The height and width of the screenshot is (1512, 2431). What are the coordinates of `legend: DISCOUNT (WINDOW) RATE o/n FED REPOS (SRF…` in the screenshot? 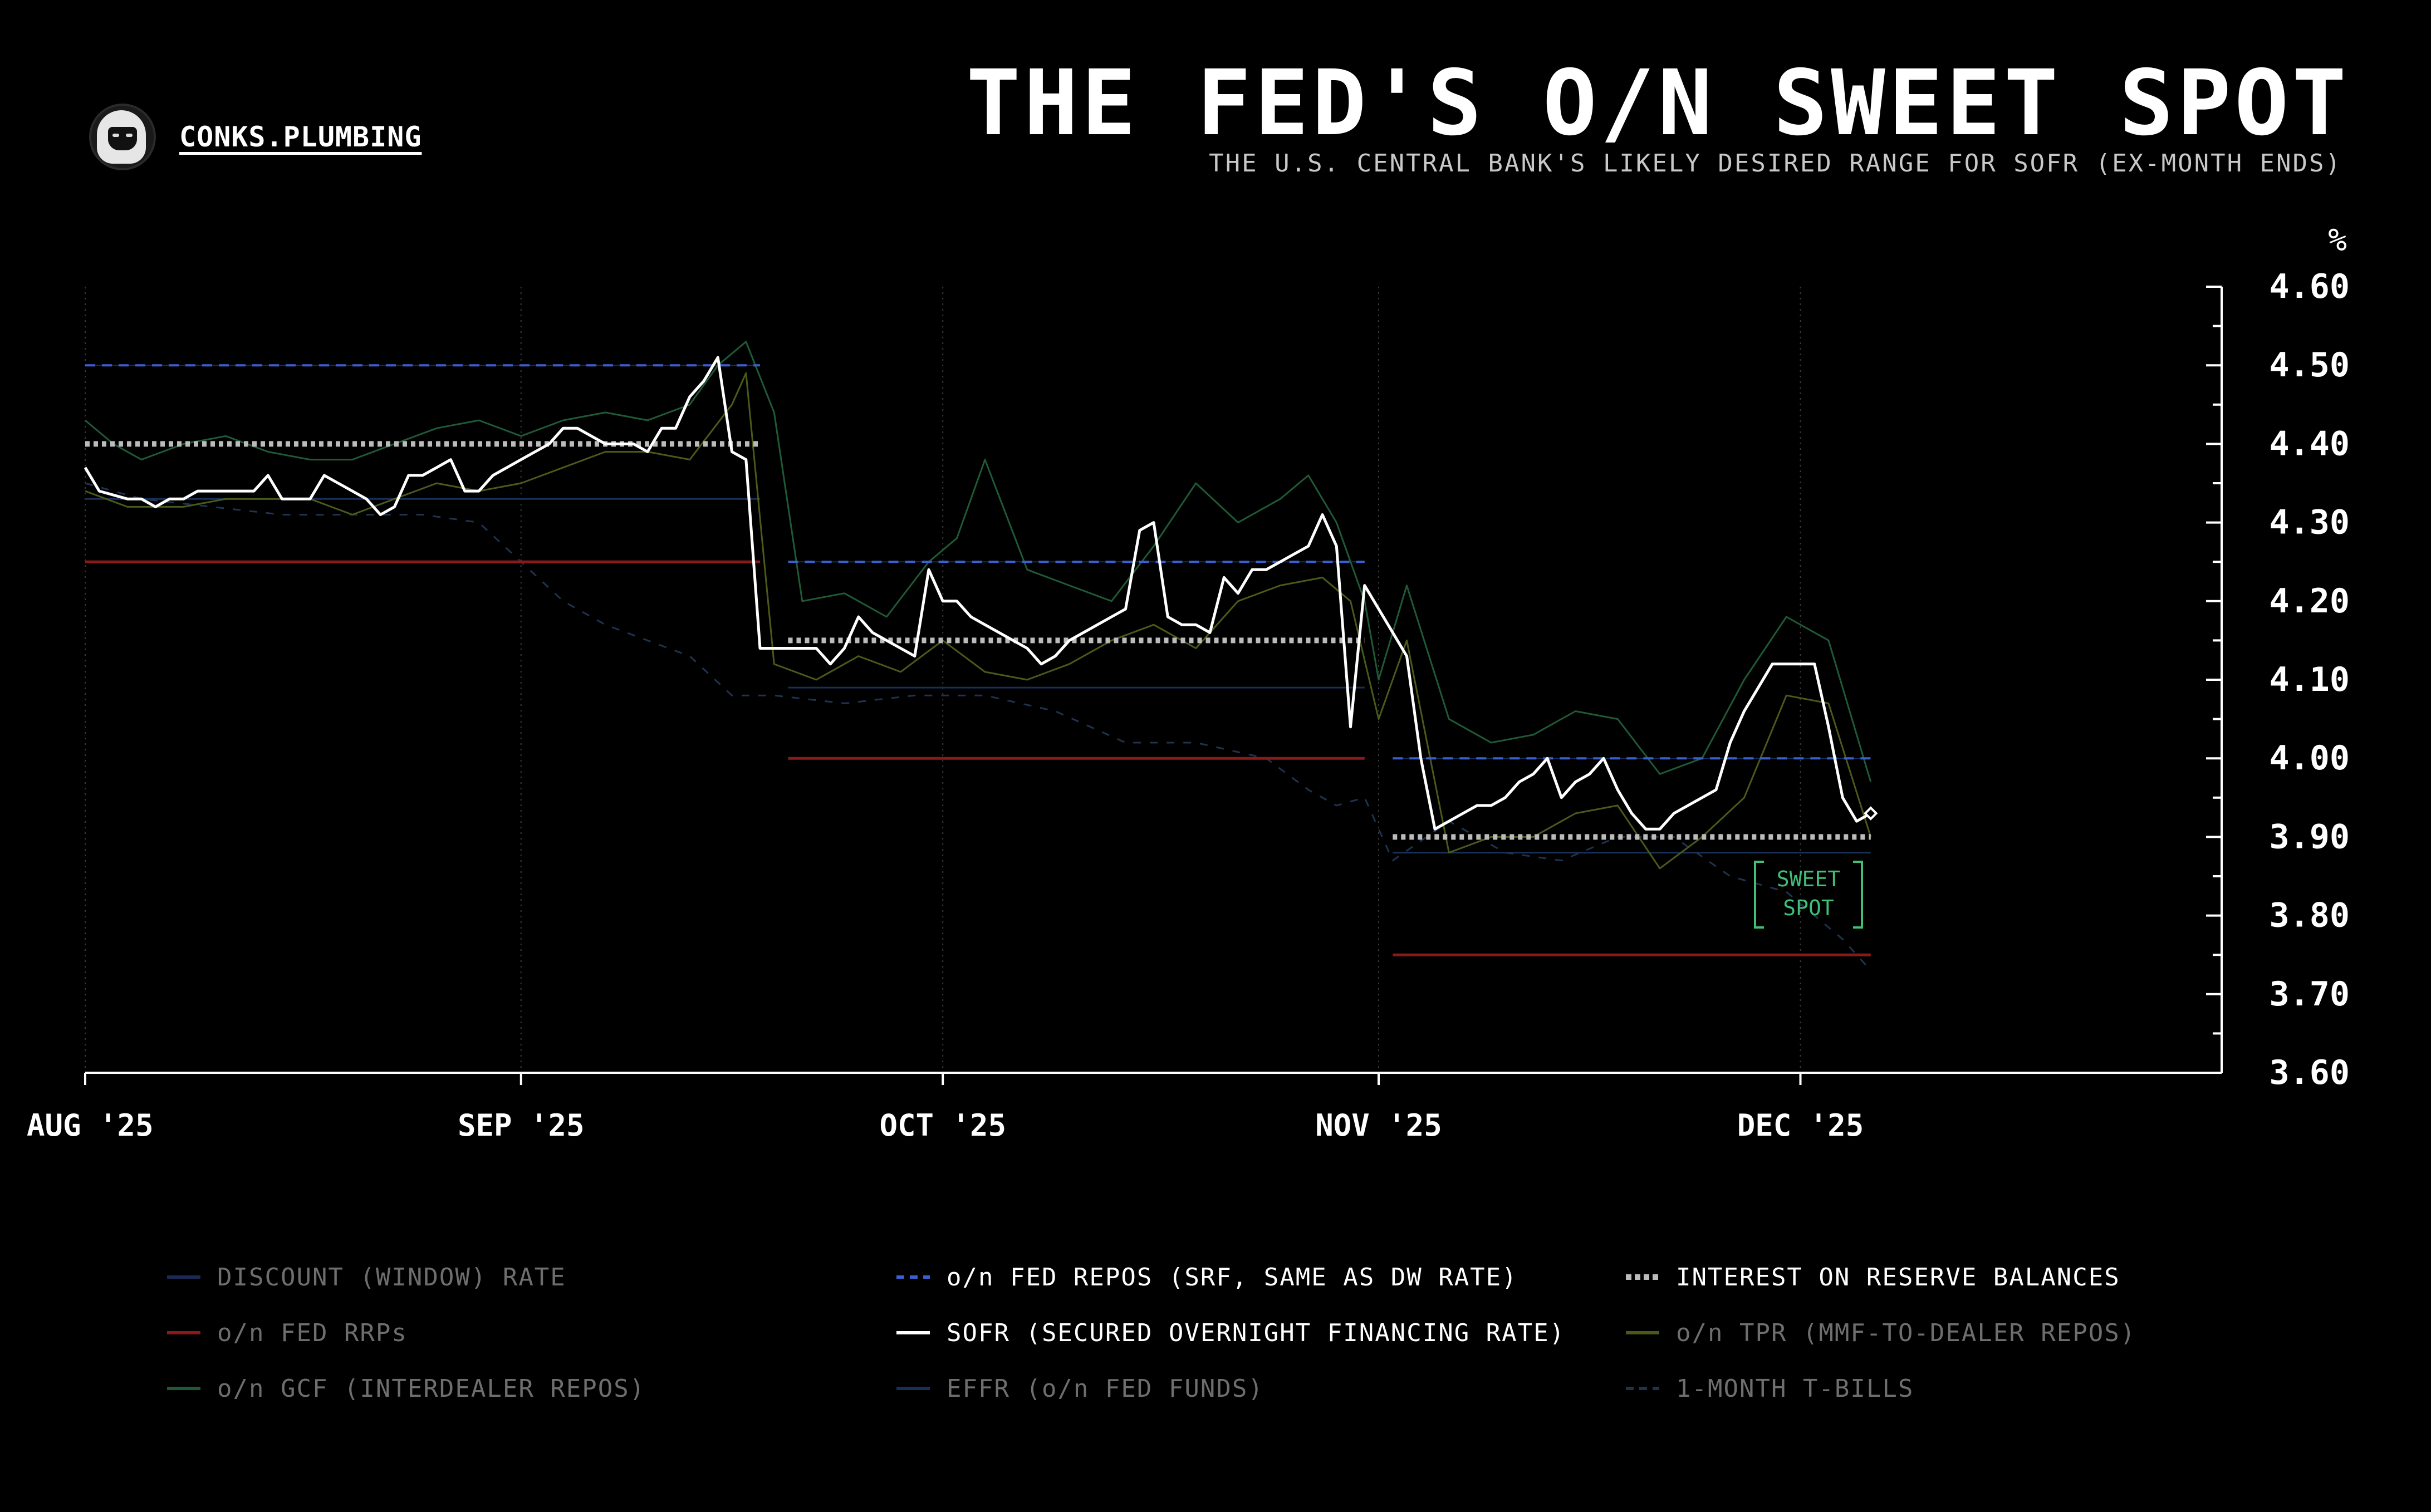 It's located at (1225, 1333).